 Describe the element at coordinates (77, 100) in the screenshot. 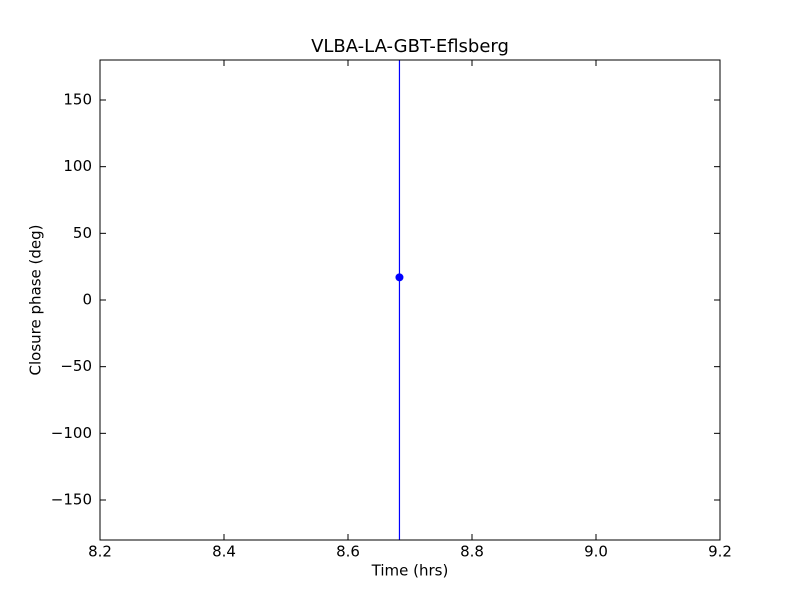

I see `y-tick-label: 150` at that location.